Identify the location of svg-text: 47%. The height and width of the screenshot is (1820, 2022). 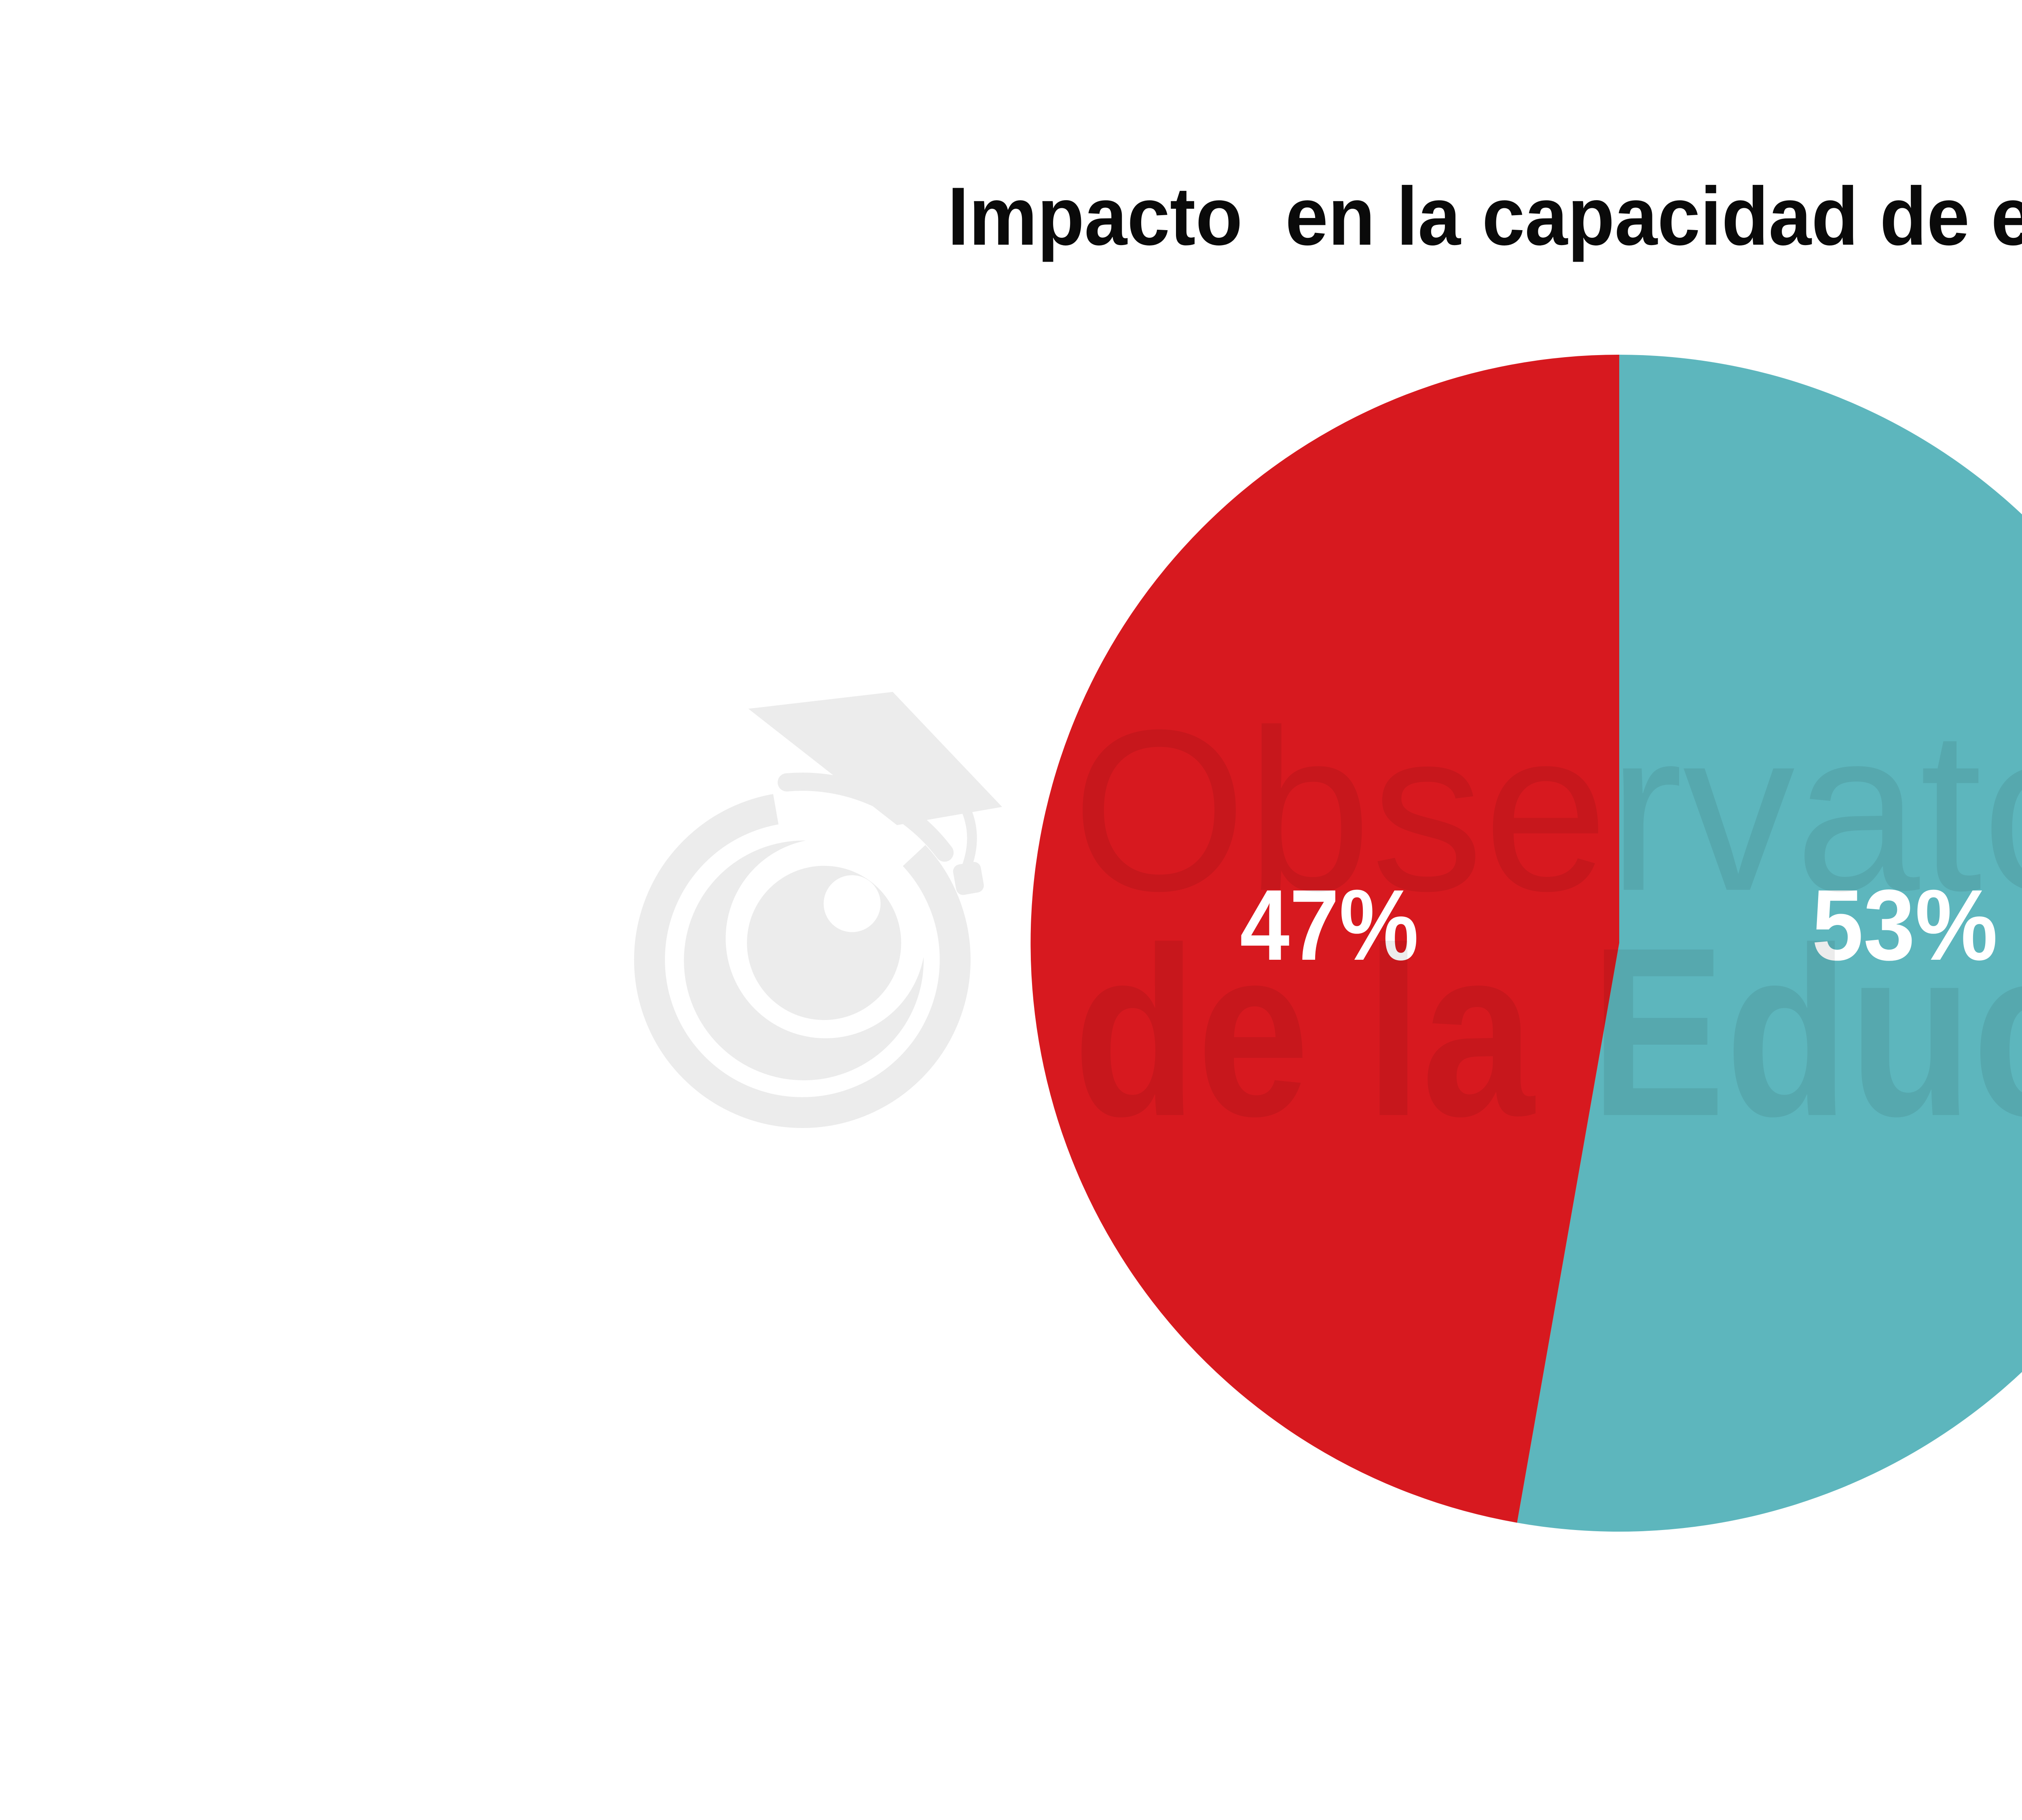
(1329, 925).